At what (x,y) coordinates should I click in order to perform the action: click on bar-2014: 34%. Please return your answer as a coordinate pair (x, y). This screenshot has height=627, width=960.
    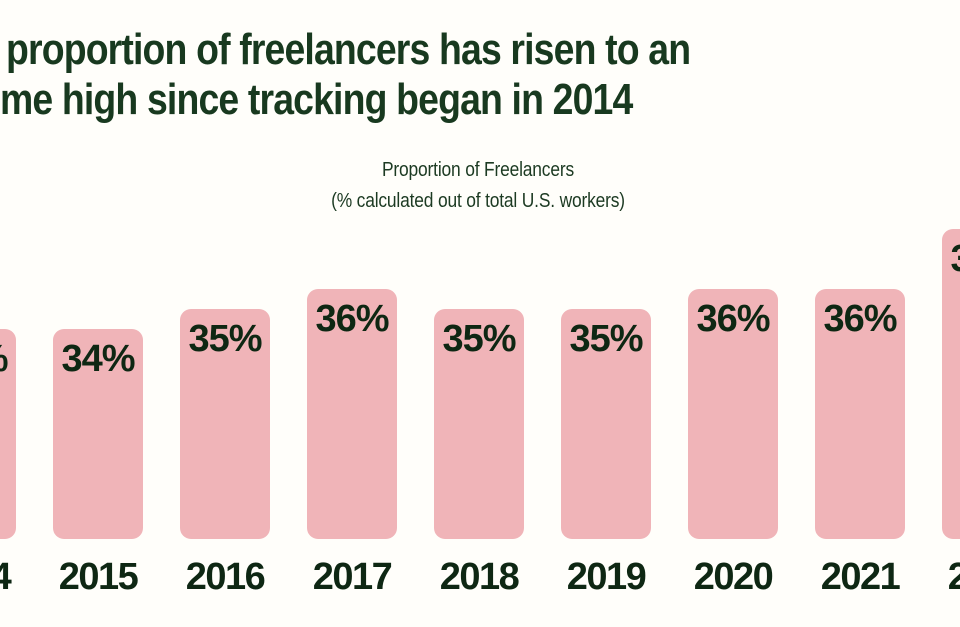
    Looking at the image, I should click on (8, 434).